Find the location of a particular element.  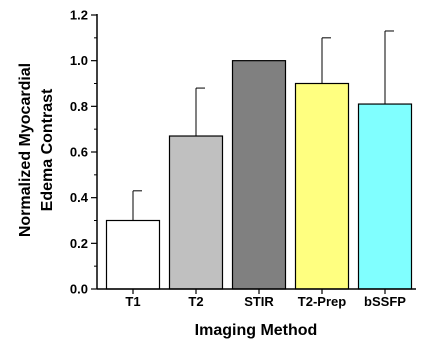

bar-t2-prep is located at coordinates (322, 186).